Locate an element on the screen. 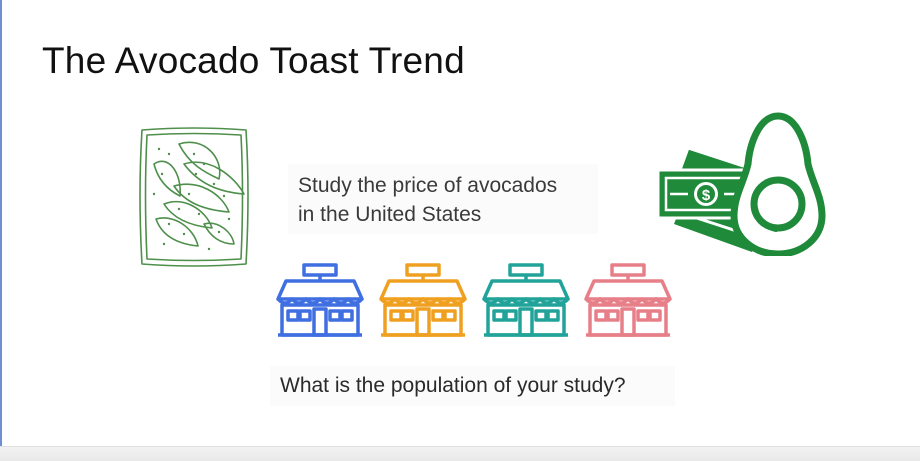 The image size is (920, 461). avocado-toast-icon is located at coordinates (194, 197).